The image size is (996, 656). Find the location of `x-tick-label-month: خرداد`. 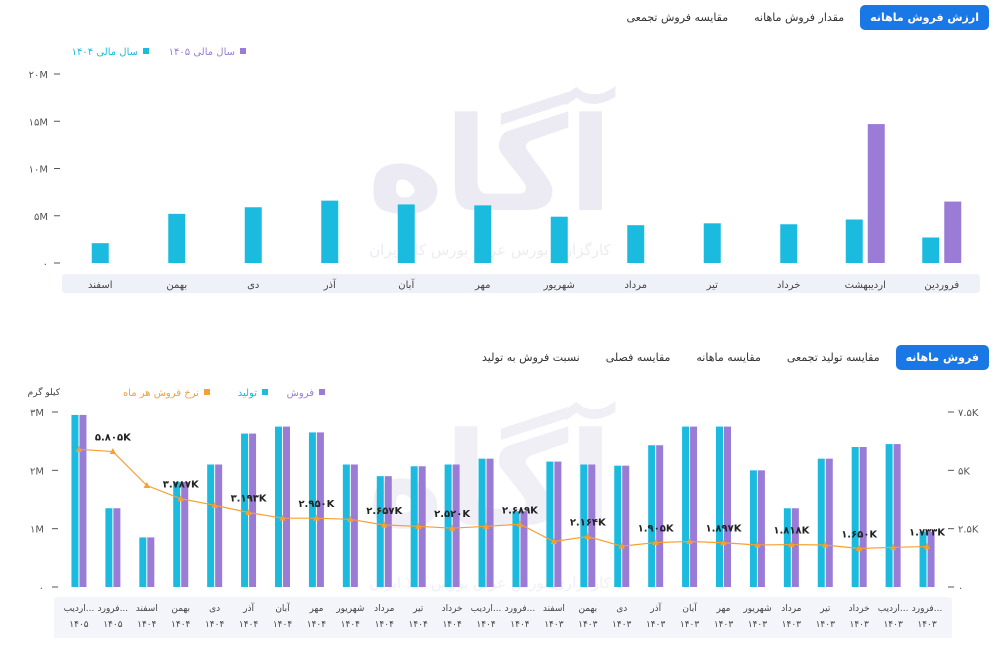

x-tick-label-month: خرداد is located at coordinates (859, 609).